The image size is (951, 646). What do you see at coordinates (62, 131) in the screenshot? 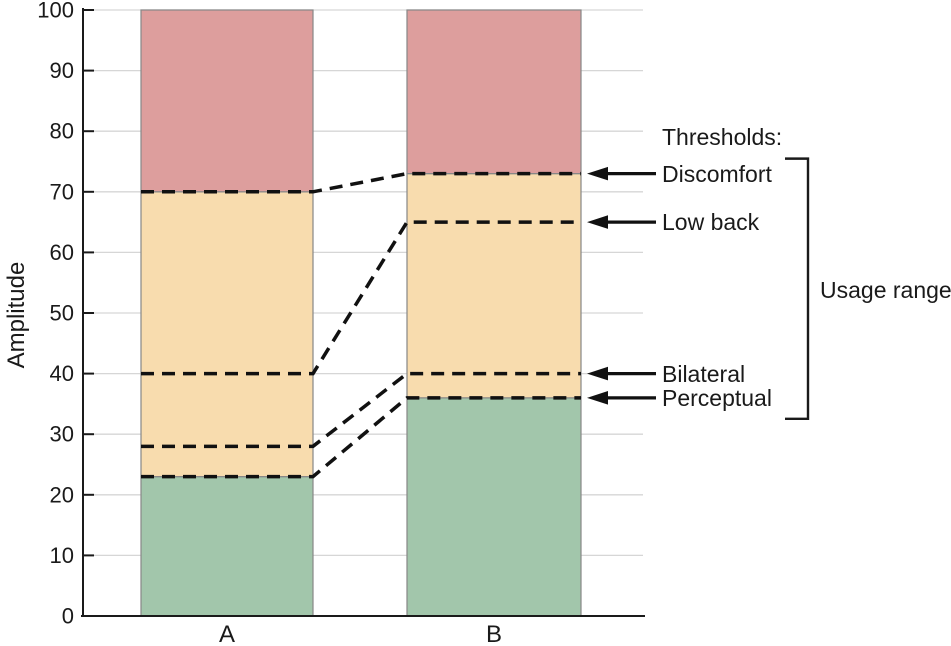
I see `y-tick-label: 80` at bounding box center [62, 131].